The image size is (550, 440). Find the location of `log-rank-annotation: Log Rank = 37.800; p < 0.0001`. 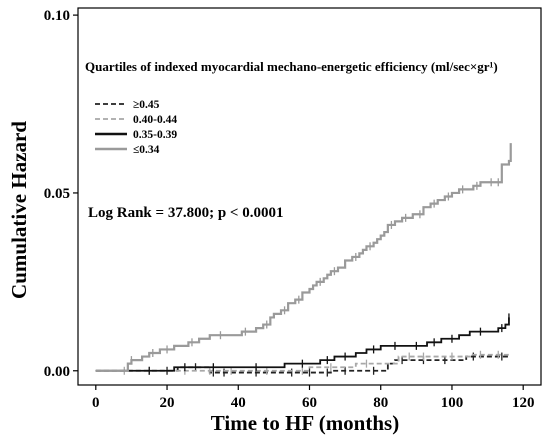

log-rank-annotation: Log Rank = 37.800; p < 0.0001 is located at coordinates (185, 213).